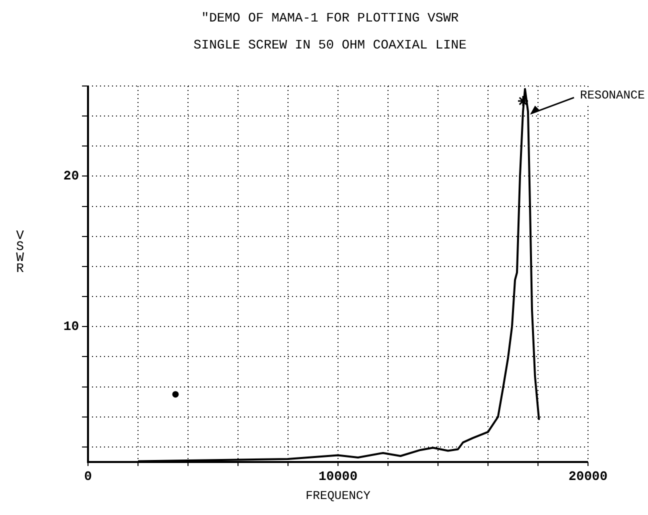  I want to click on annotation: RESONANCE, so click(612, 95).